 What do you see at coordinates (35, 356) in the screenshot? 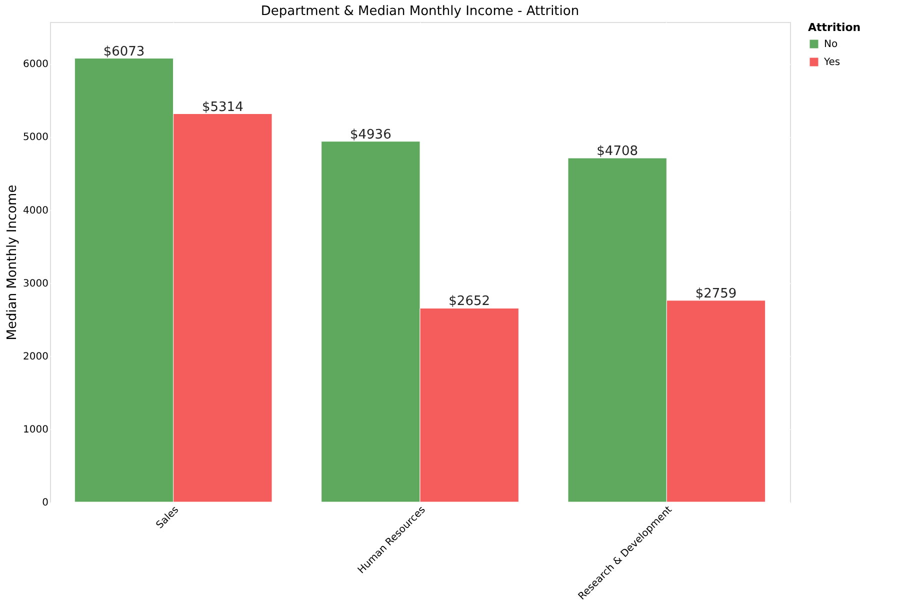
I see `y-tick-label: 2000` at bounding box center [35, 356].